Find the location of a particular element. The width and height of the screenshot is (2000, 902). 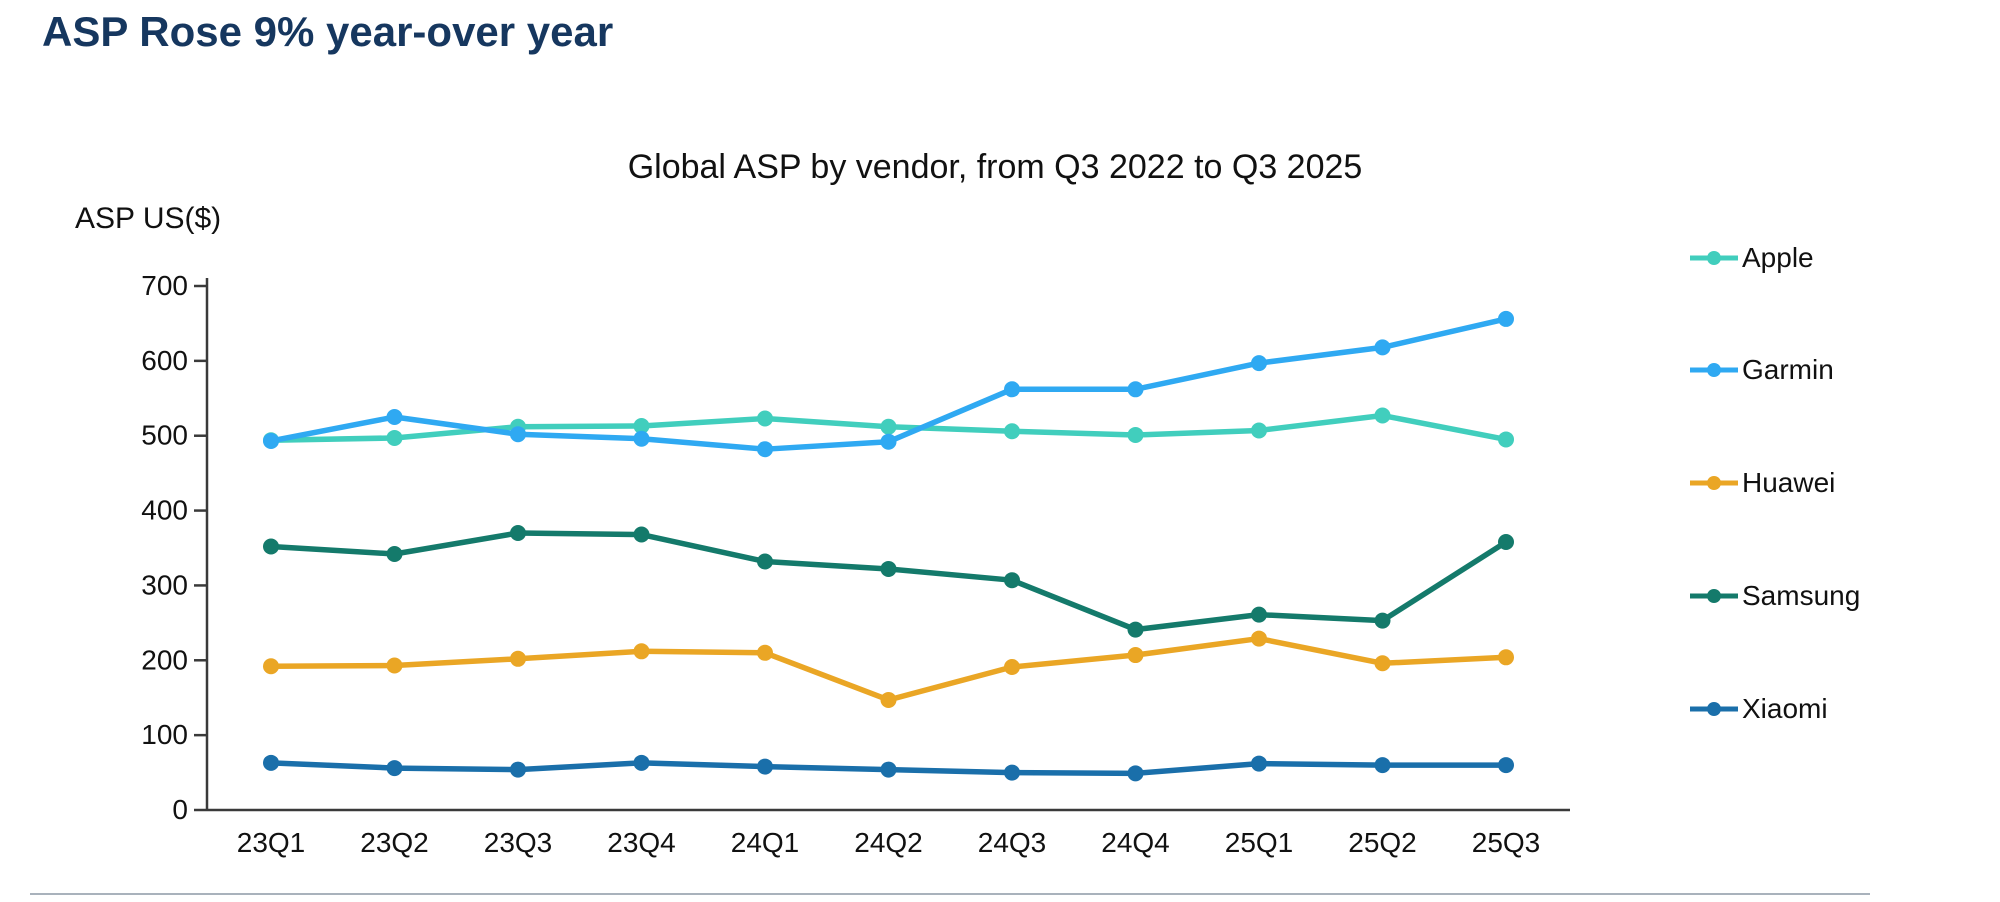

y-axis-tick-label: 100 is located at coordinates (164, 734).